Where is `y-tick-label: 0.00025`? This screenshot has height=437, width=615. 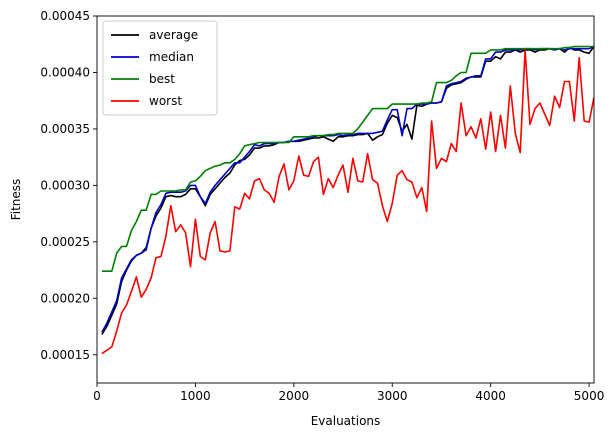 y-tick-label: 0.00025 is located at coordinates (65, 242).